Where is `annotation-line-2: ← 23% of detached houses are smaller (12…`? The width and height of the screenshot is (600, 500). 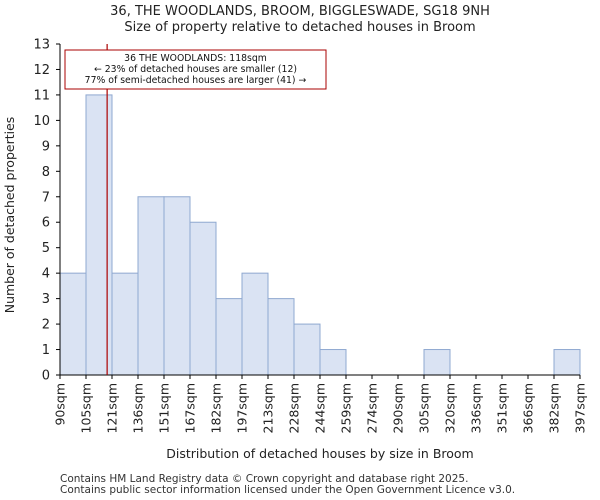
annotation-line-2: ← 23% of detached houses are smaller (12… is located at coordinates (195, 69).